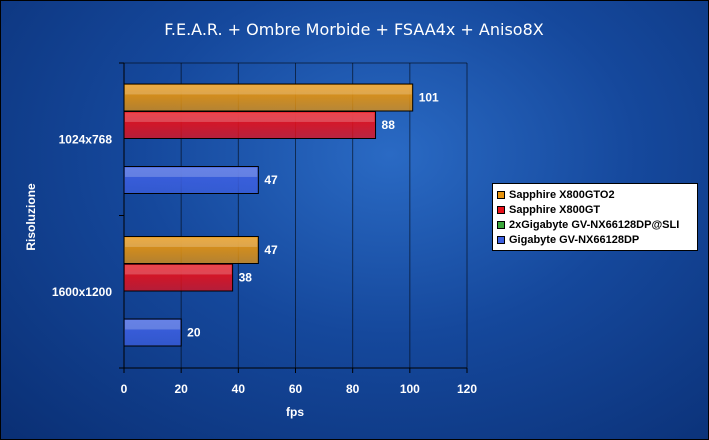 Image resolution: width=709 pixels, height=440 pixels. I want to click on x-axis-label: fps, so click(295, 412).